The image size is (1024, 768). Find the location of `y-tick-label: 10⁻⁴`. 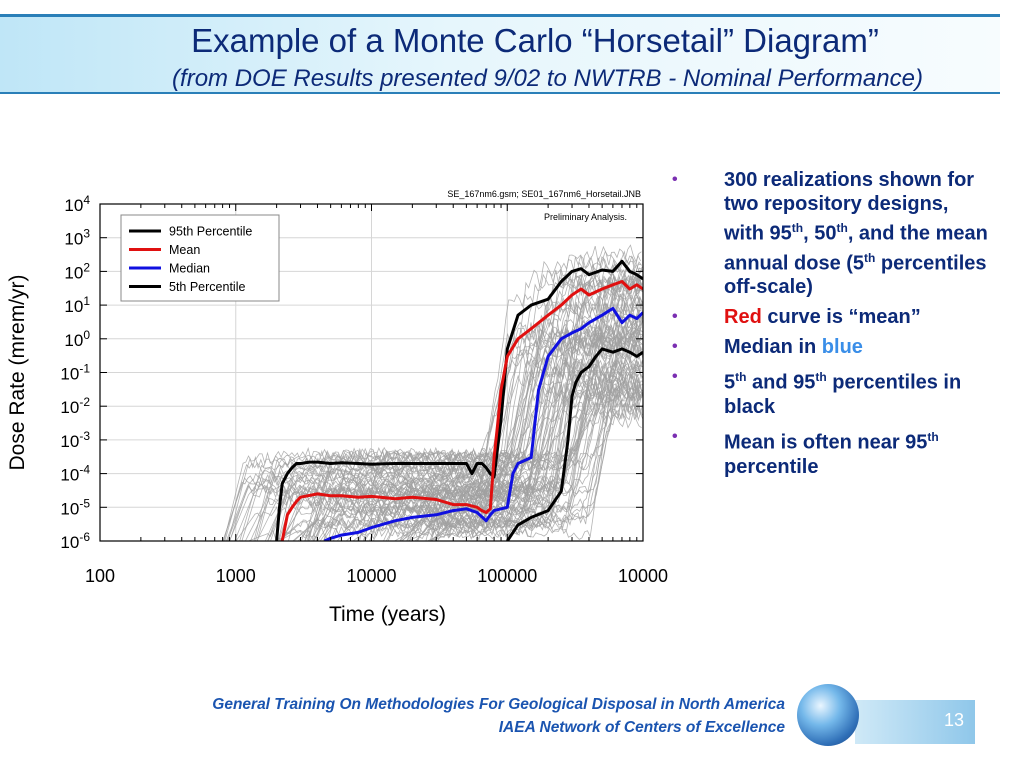

y-tick-label: 10⁻⁴ is located at coordinates (75, 474).